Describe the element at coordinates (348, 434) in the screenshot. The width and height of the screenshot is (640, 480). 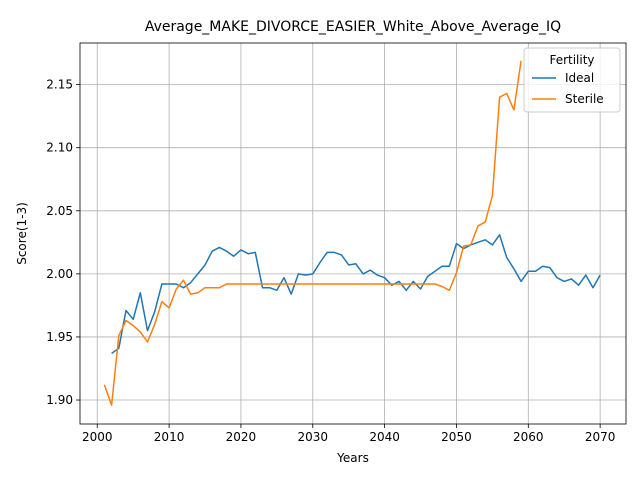
I see `x-axis-ticks: 2000 2010 2020 2030 2040 2050 2060 2070` at that location.